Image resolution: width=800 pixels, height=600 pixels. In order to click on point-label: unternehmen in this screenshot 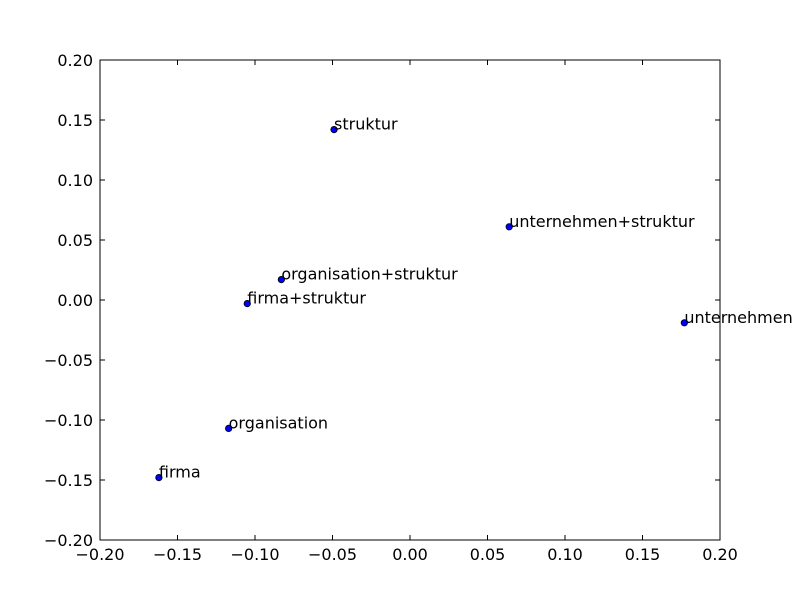, I will do `click(738, 317)`.